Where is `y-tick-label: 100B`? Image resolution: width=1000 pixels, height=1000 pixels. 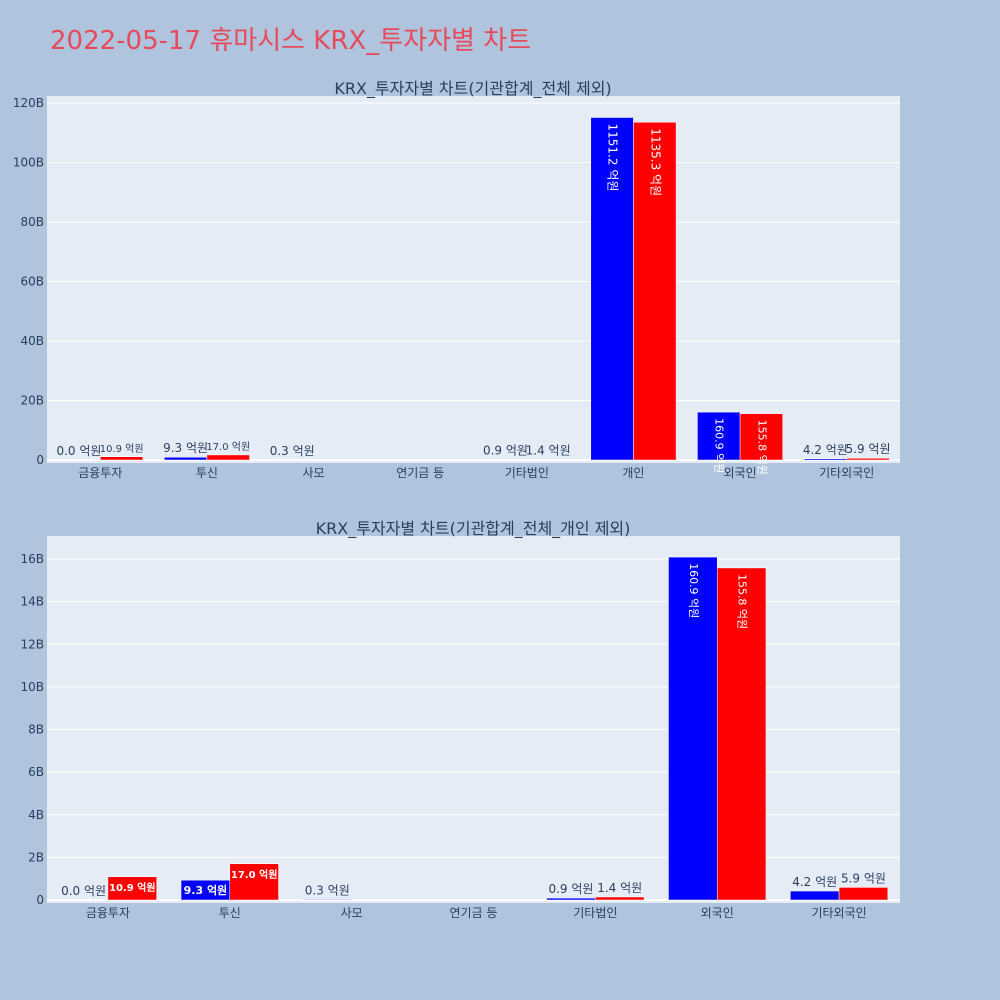 y-tick-label: 100B is located at coordinates (28, 163).